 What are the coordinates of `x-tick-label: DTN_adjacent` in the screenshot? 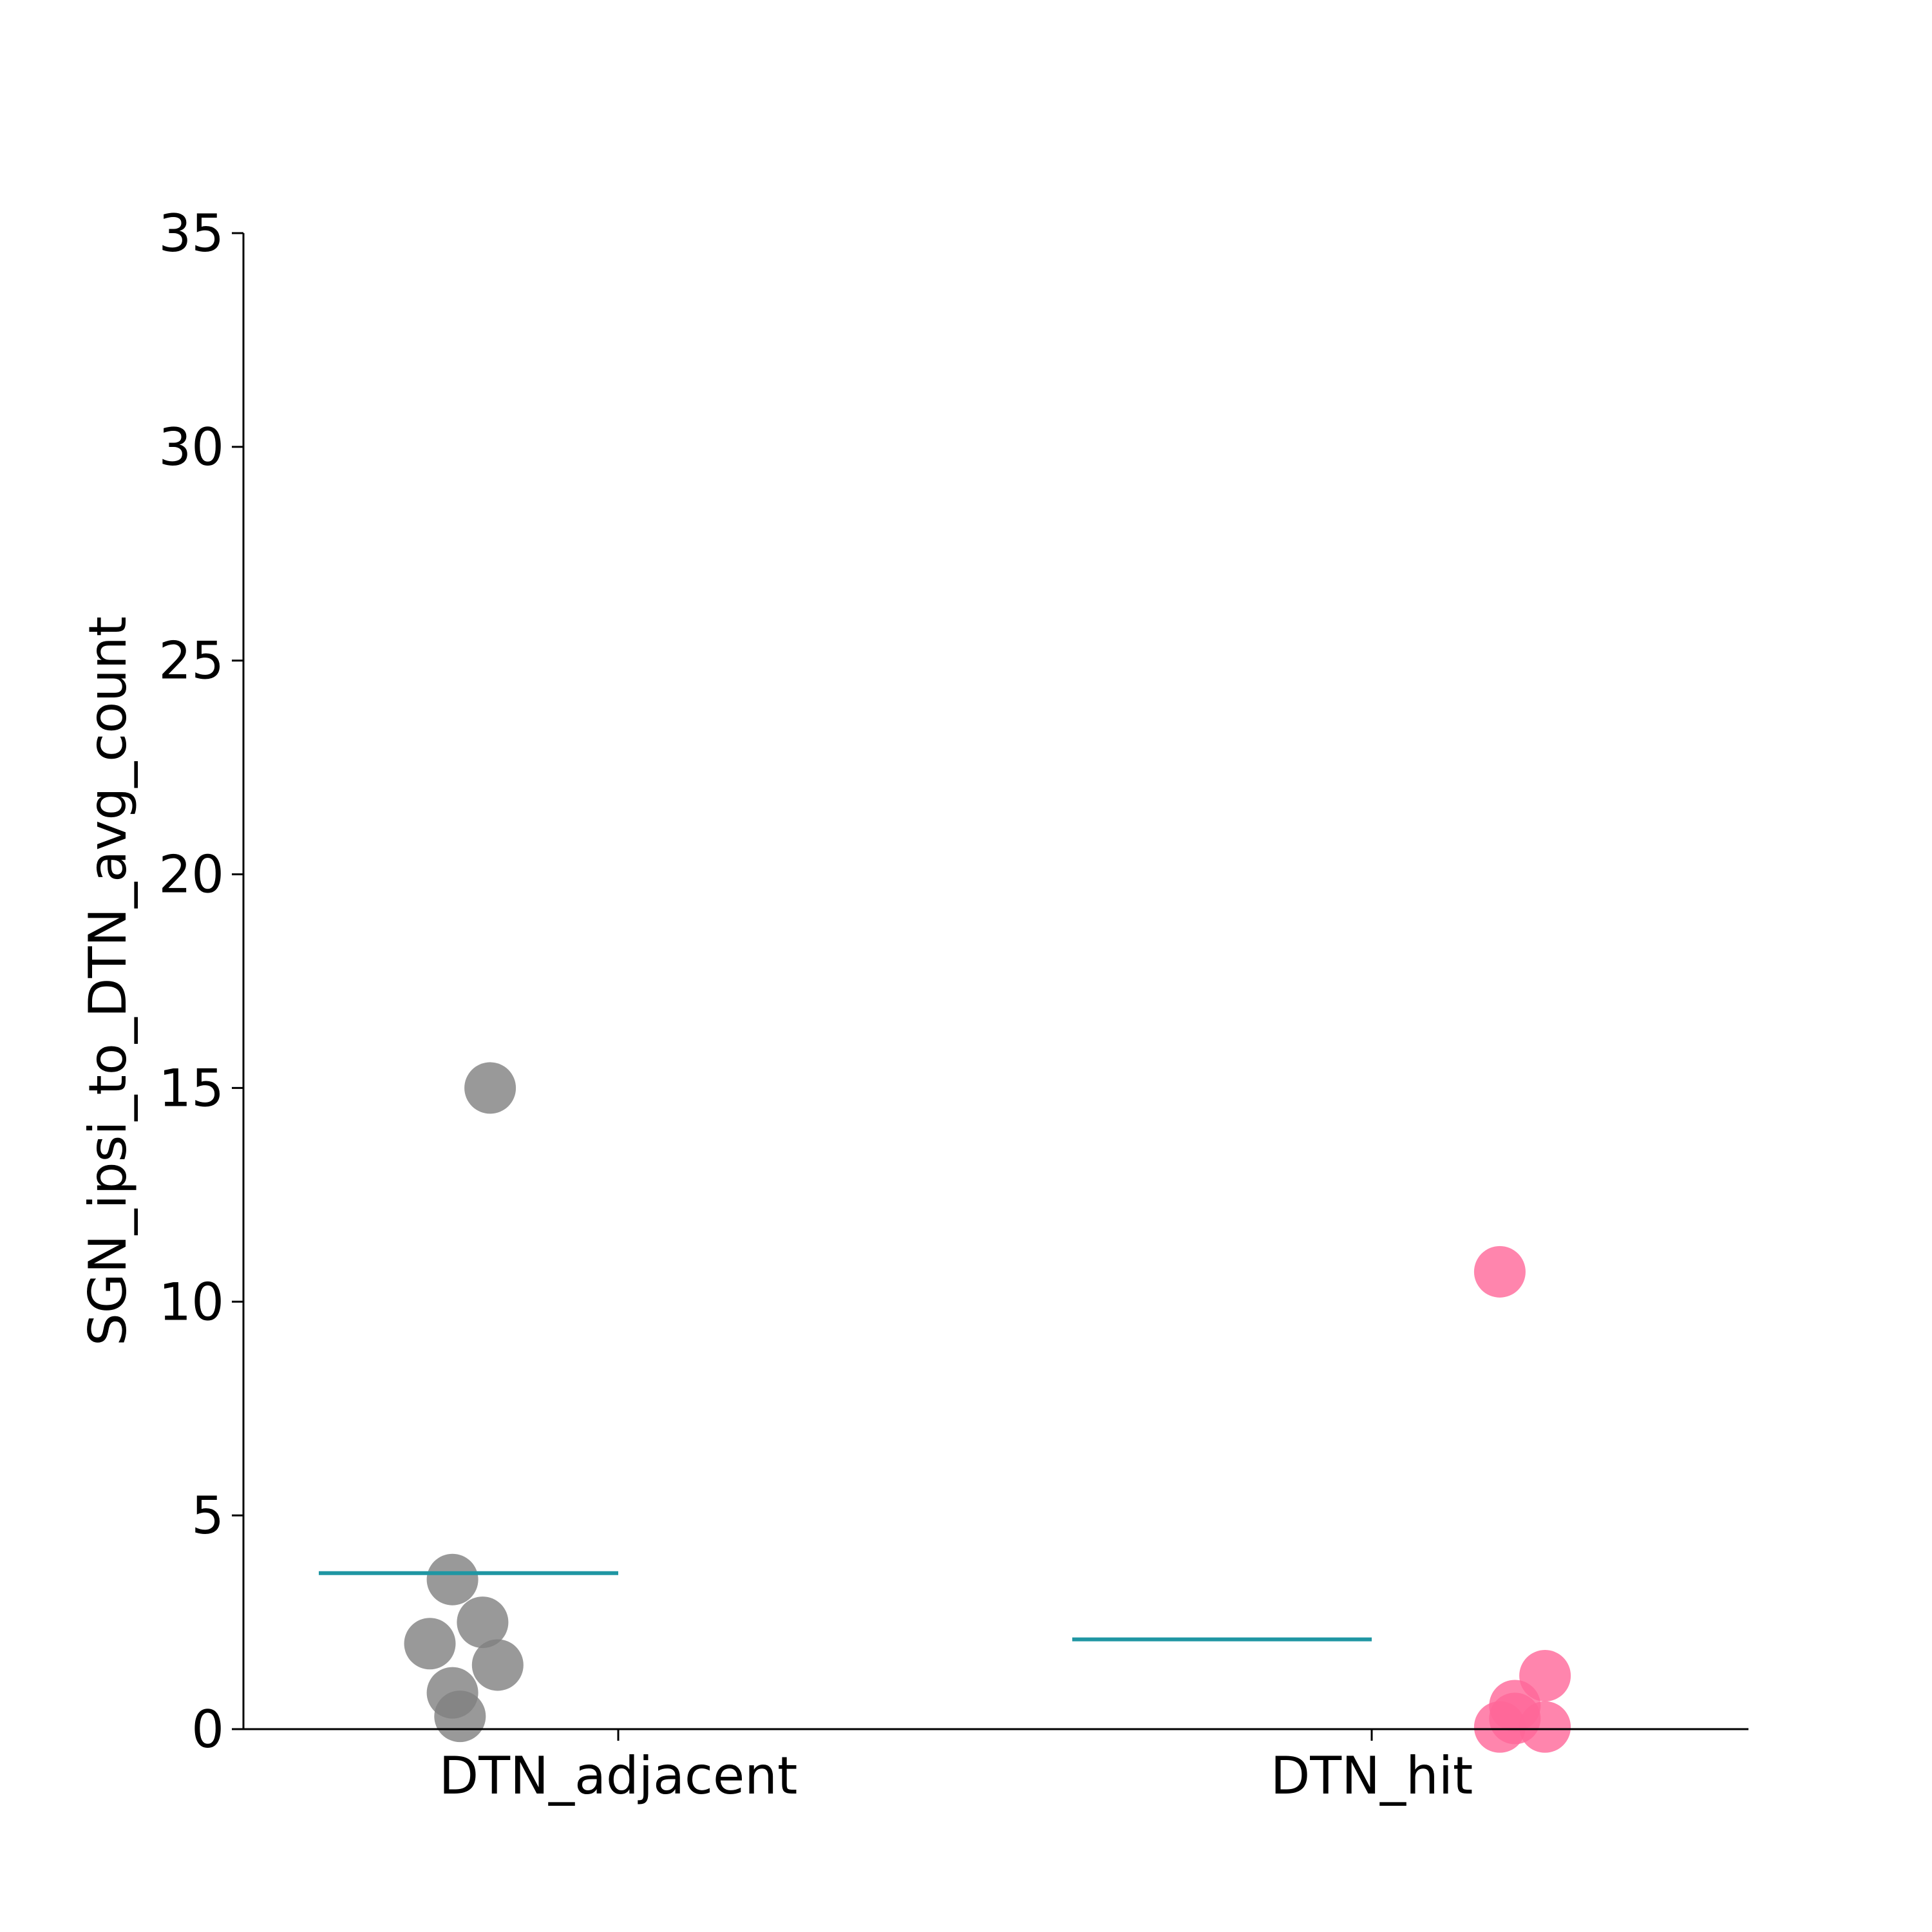 It's located at (619, 1776).